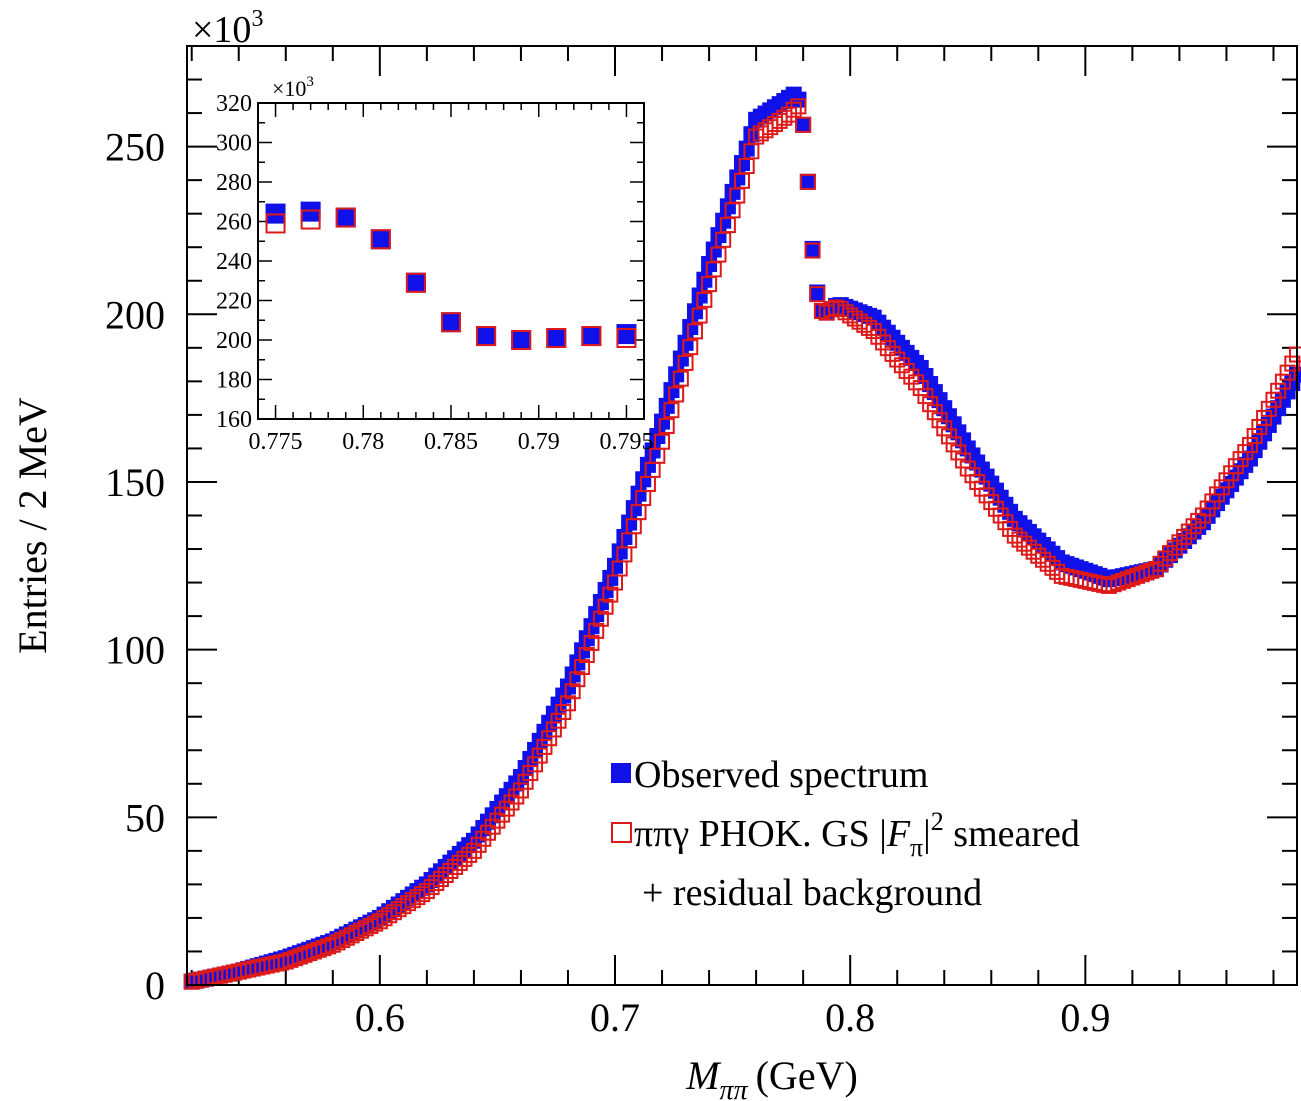 The width and height of the screenshot is (1301, 1101). I want to click on inset-x-tick-label: 0.795, so click(626, 442).